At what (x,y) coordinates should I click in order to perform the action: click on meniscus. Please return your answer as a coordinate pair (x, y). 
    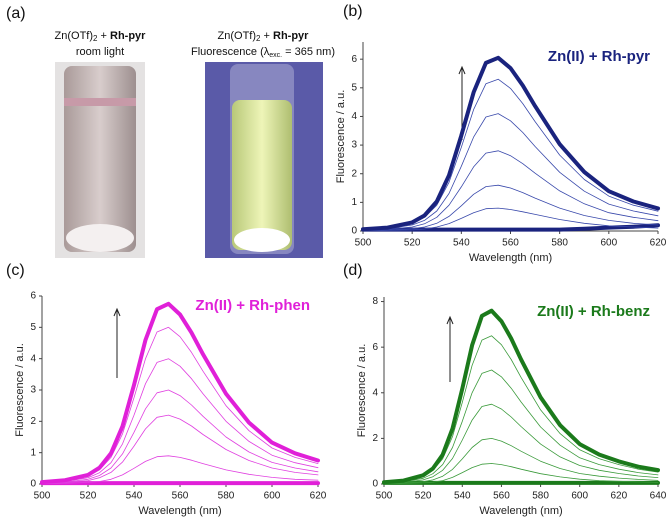
    Looking at the image, I should click on (100, 102).